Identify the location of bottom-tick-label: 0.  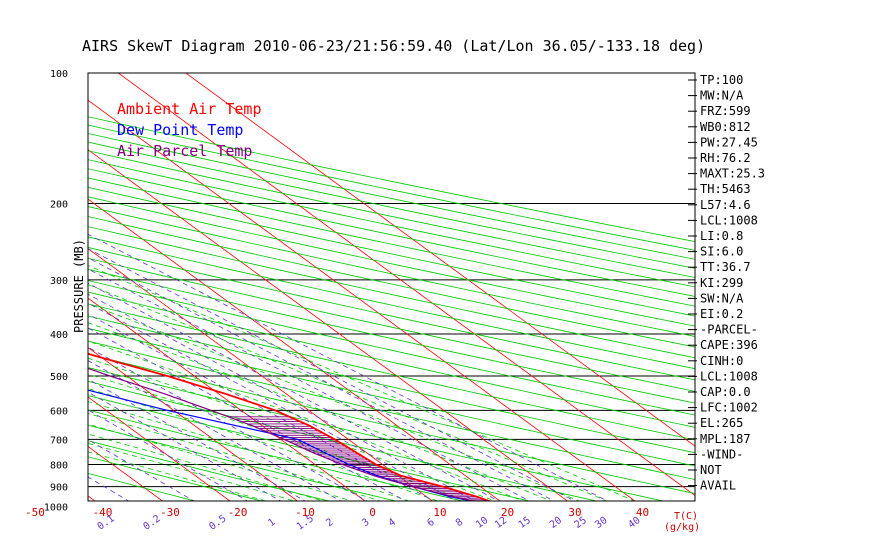
(372, 512).